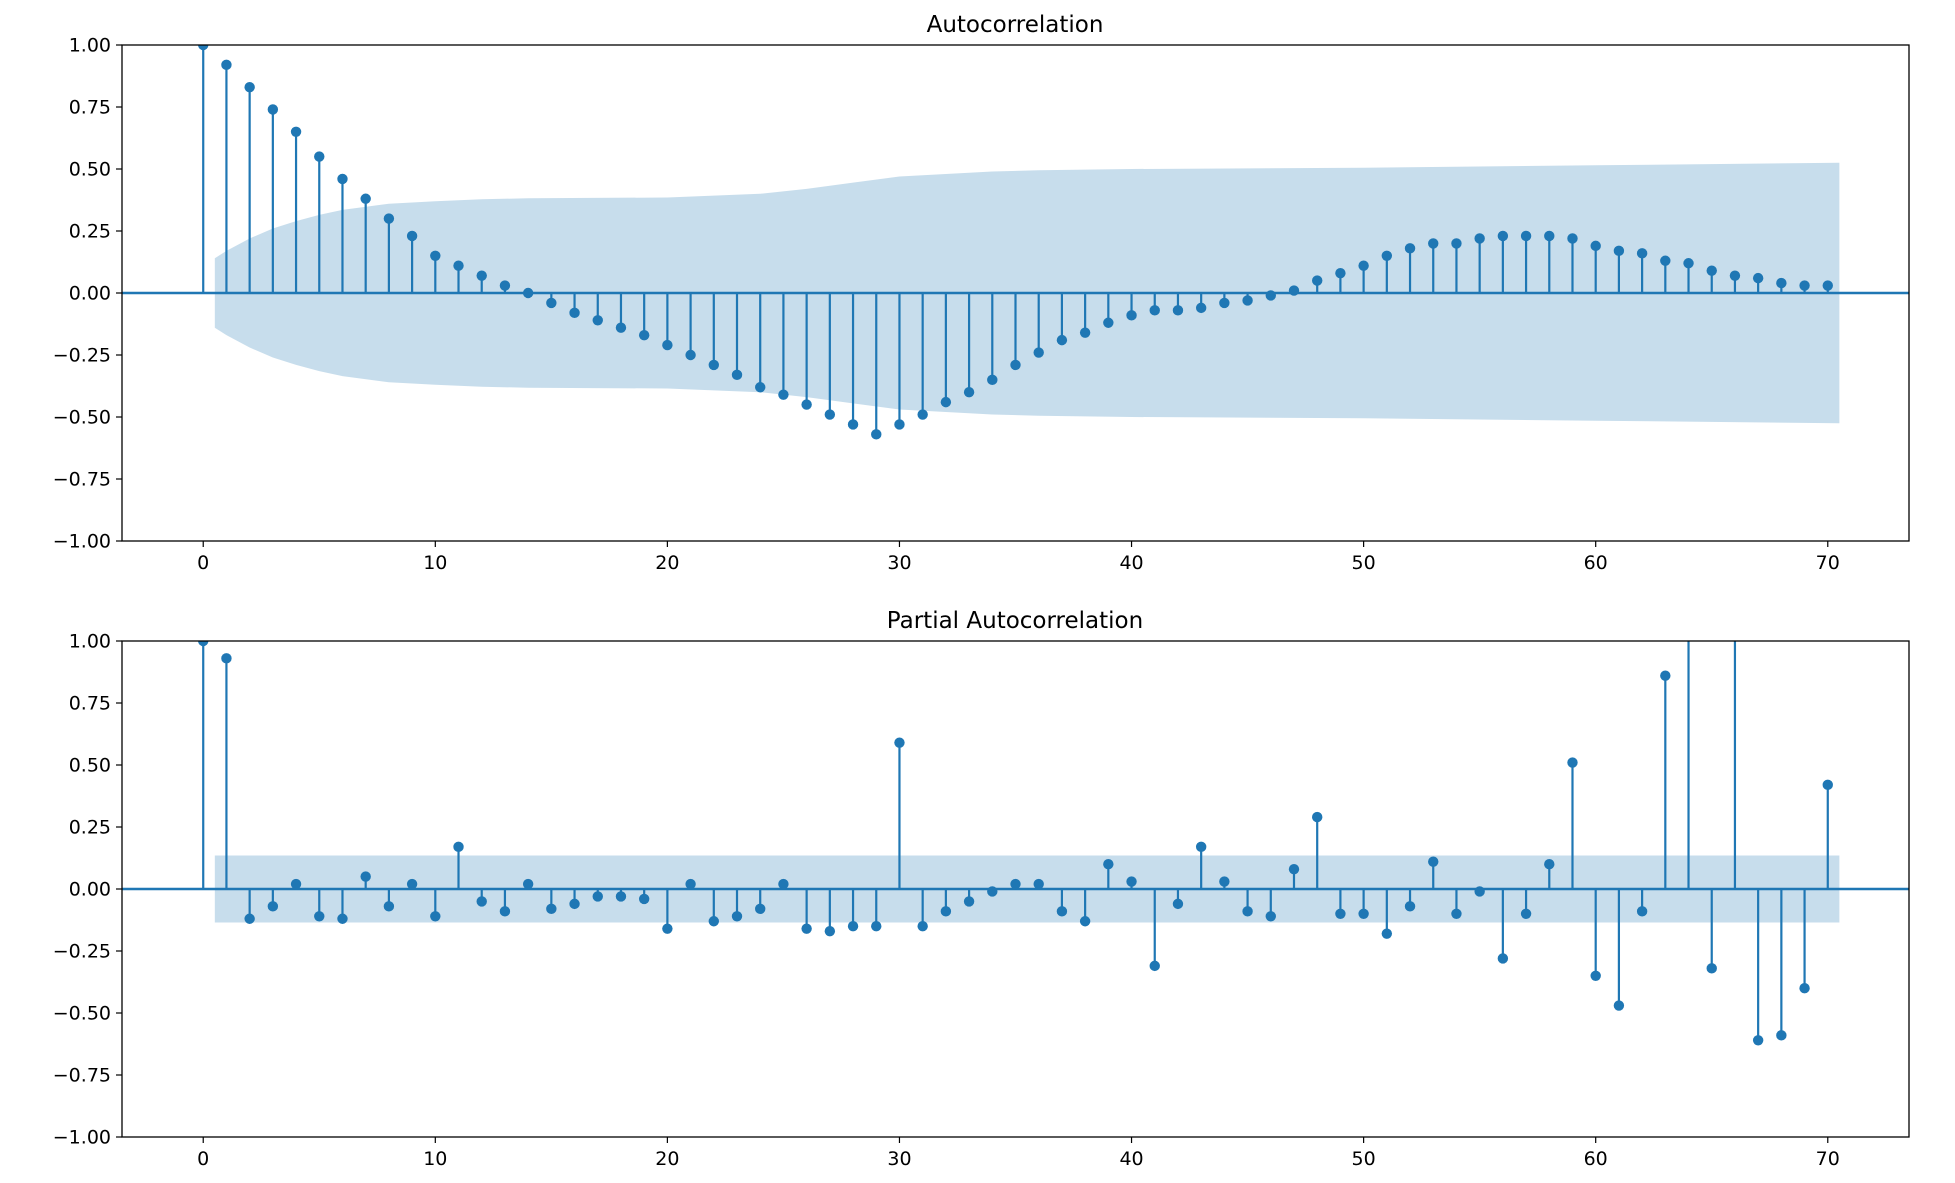 The height and width of the screenshot is (1183, 1955). What do you see at coordinates (1015, 621) in the screenshot?
I see `chart-title: Partial Autocorrelation` at bounding box center [1015, 621].